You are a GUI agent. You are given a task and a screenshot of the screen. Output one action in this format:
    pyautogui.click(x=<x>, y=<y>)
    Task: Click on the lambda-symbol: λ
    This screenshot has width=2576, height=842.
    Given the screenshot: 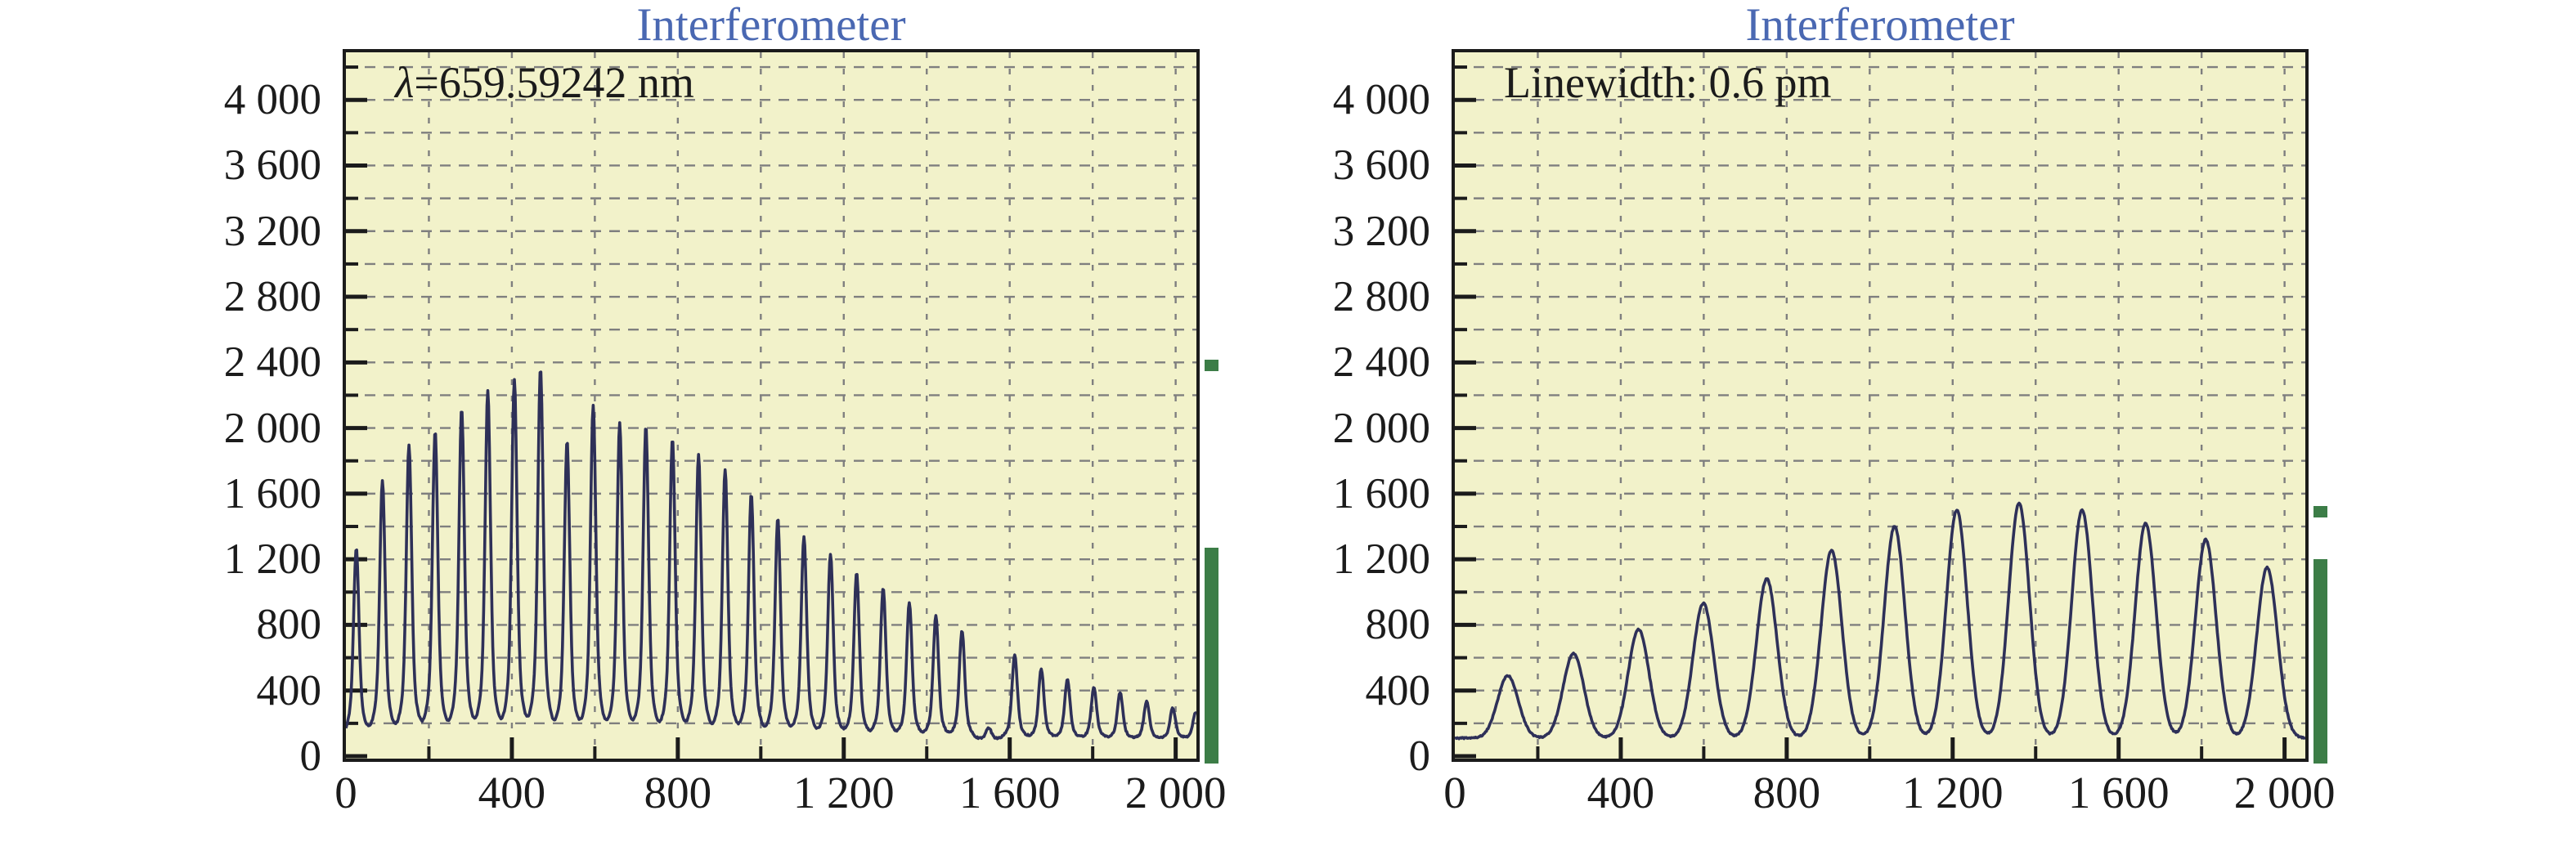 What is the action you would take?
    pyautogui.click(x=405, y=82)
    